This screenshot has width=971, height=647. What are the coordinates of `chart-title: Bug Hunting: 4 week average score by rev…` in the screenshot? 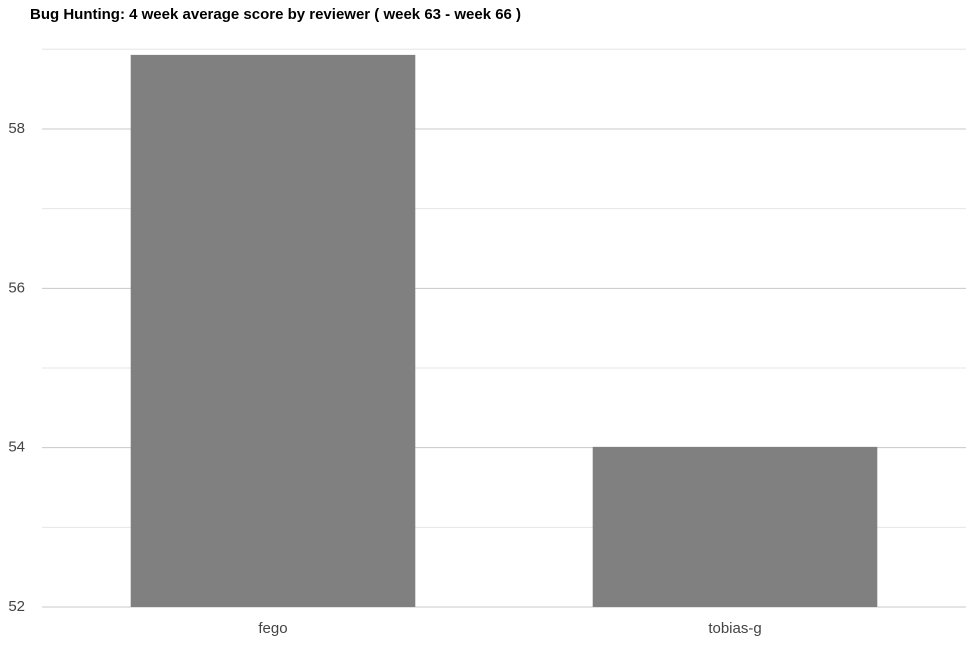 It's located at (275, 14).